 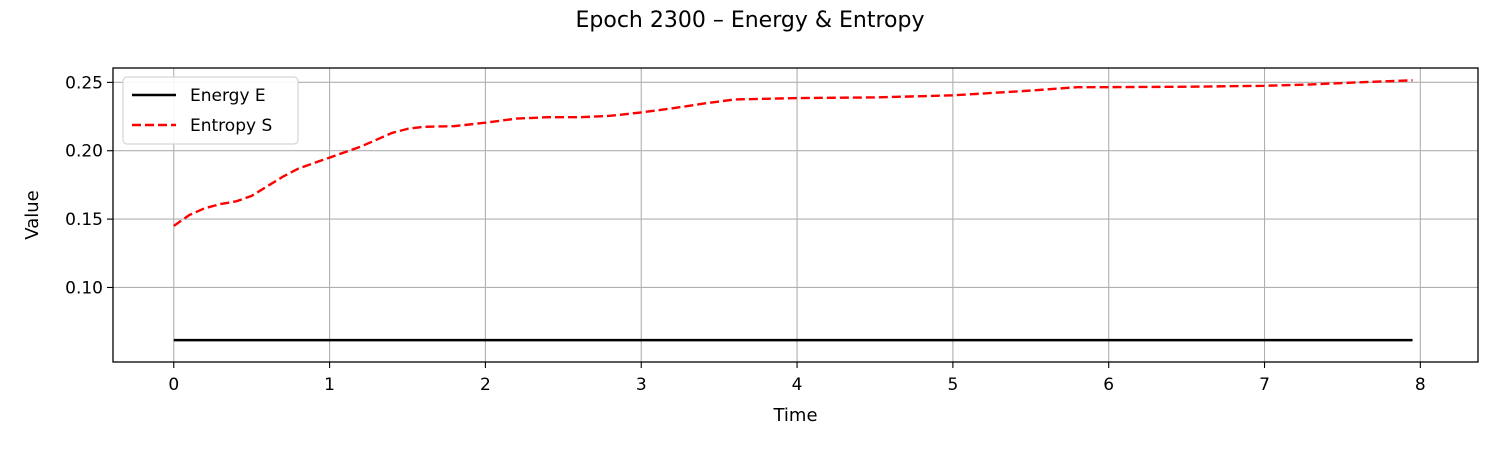 I want to click on x-tick-label: 6, so click(x=1108, y=385).